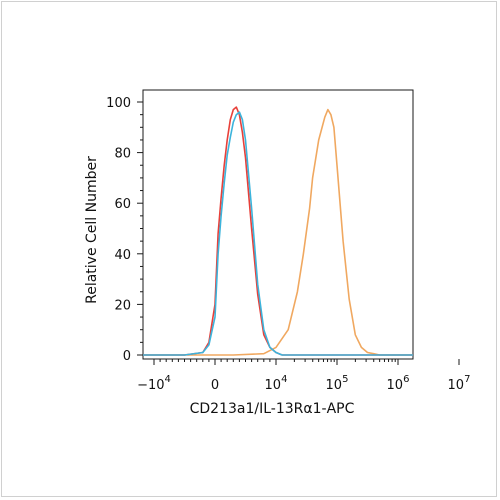 Image resolution: width=500 pixels, height=500 pixels. I want to click on y-tick-label: 40, so click(122, 255).